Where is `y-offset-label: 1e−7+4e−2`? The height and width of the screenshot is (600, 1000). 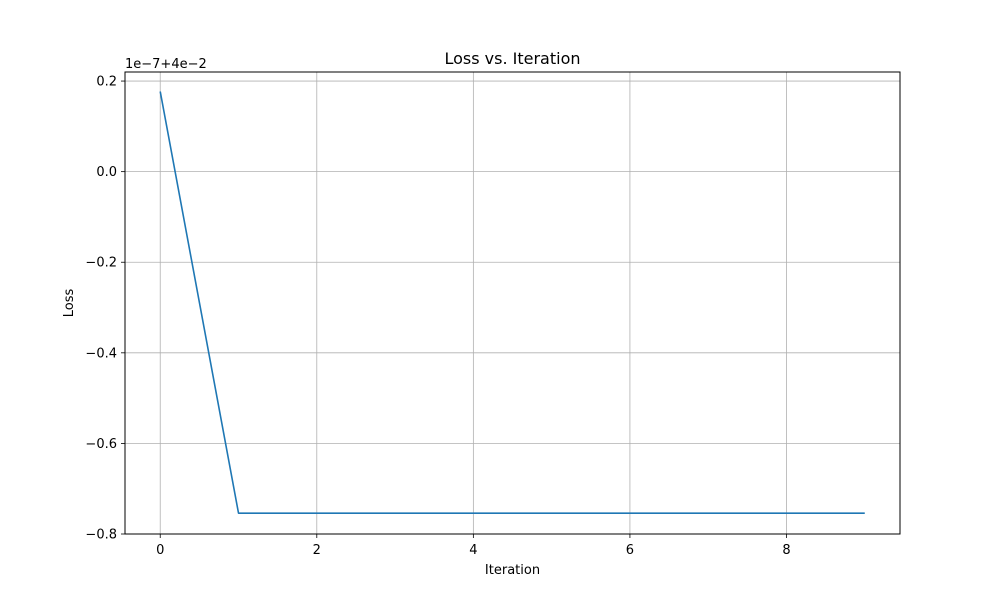 y-offset-label: 1e−7+4e−2 is located at coordinates (166, 64).